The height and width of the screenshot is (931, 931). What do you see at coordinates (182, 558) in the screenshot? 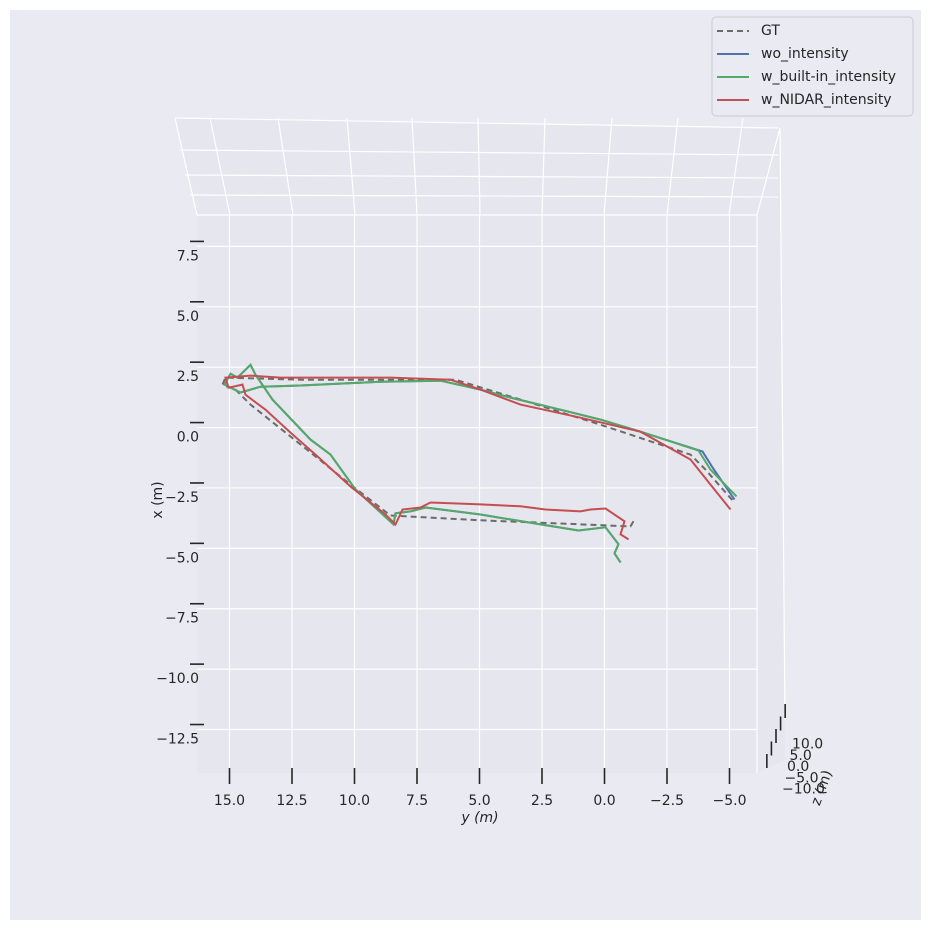
I see `y-tick-label: −5.0` at bounding box center [182, 558].